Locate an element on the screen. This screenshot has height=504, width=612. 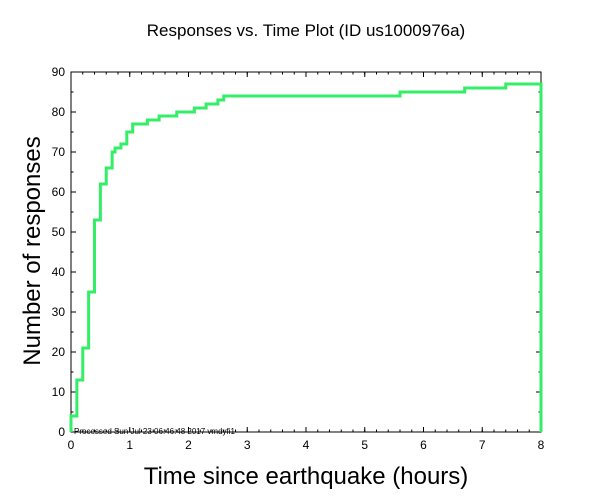
y-tick-label: 20 is located at coordinates (59, 352).